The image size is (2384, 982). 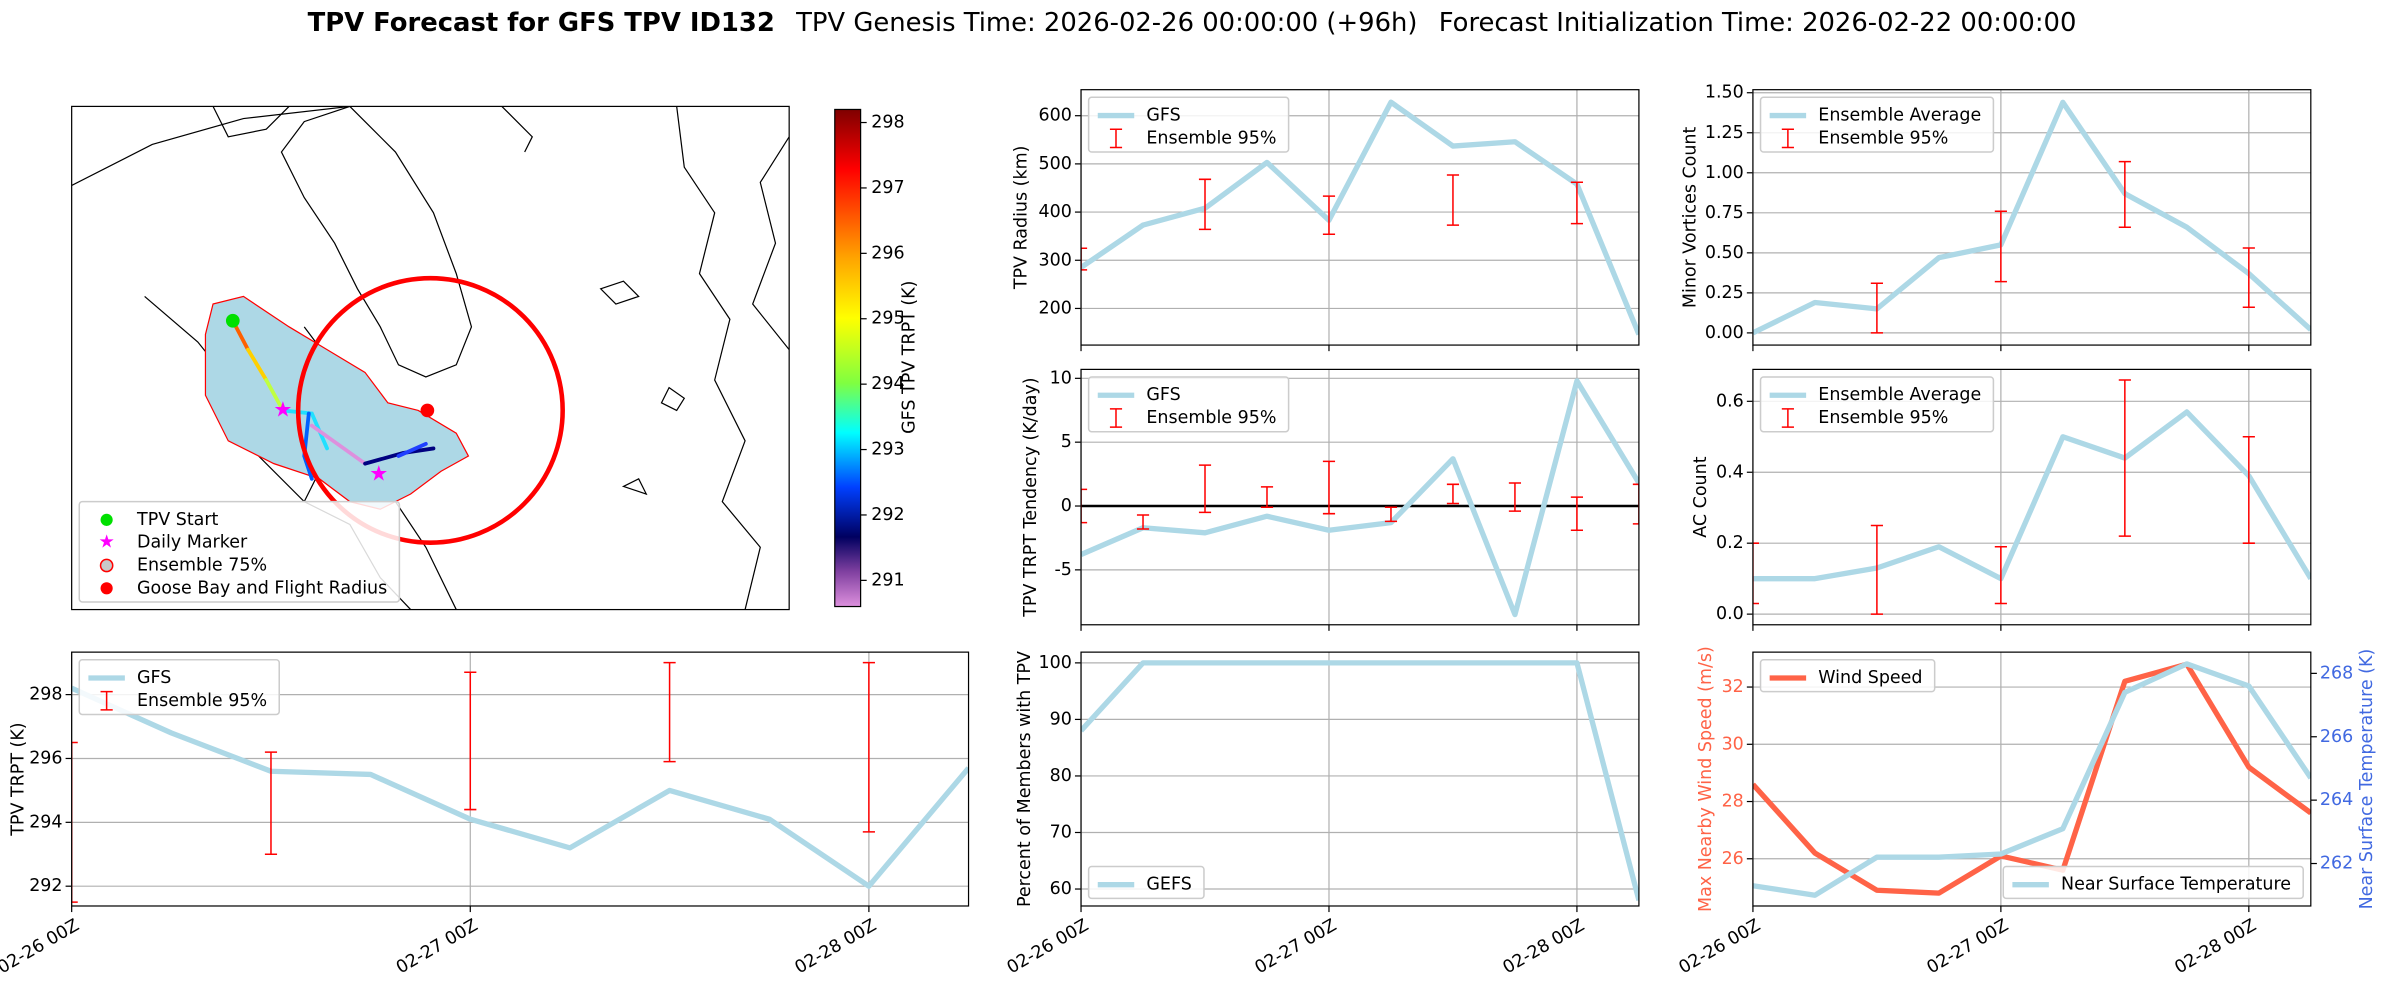 What do you see at coordinates (106, 542) in the screenshot?
I see `legend-swatch: ★` at bounding box center [106, 542].